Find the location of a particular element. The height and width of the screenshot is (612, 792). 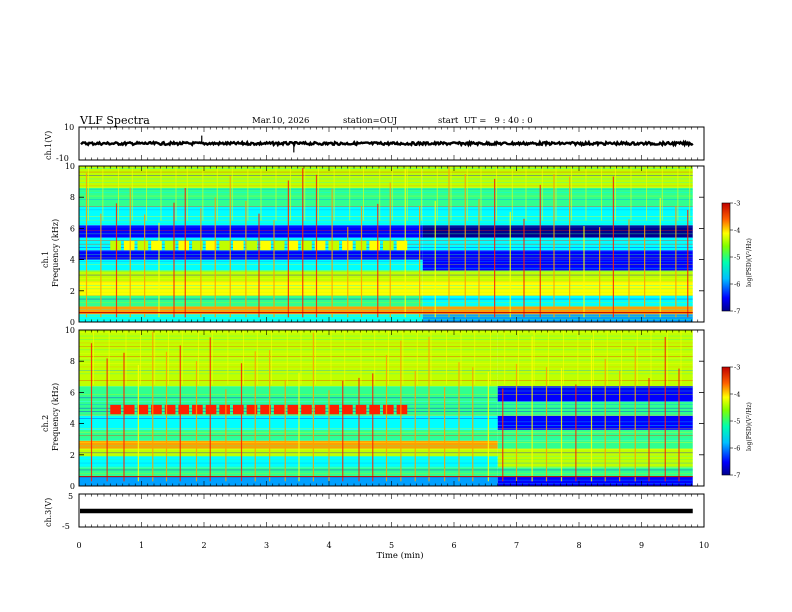

xtick-label: 3 is located at coordinates (266, 545).